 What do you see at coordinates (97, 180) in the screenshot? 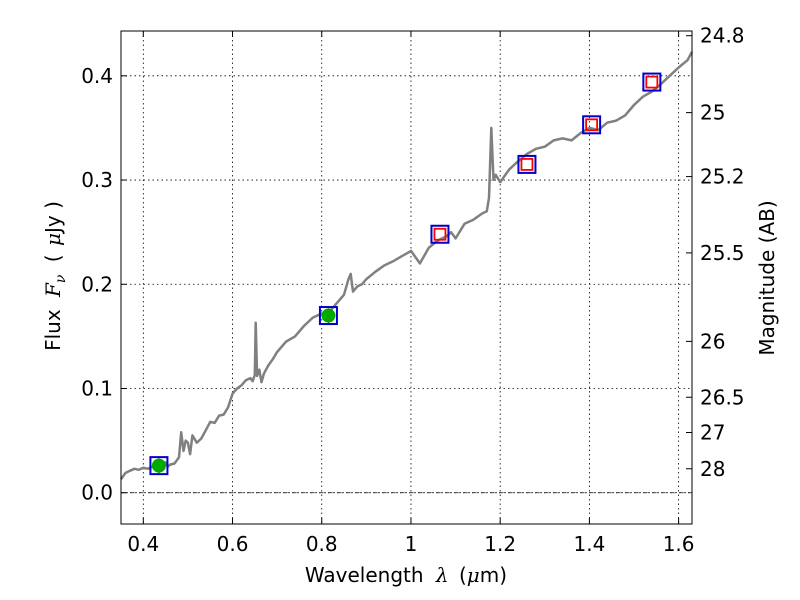
I see `y-tick-label: 0.3` at bounding box center [97, 180].